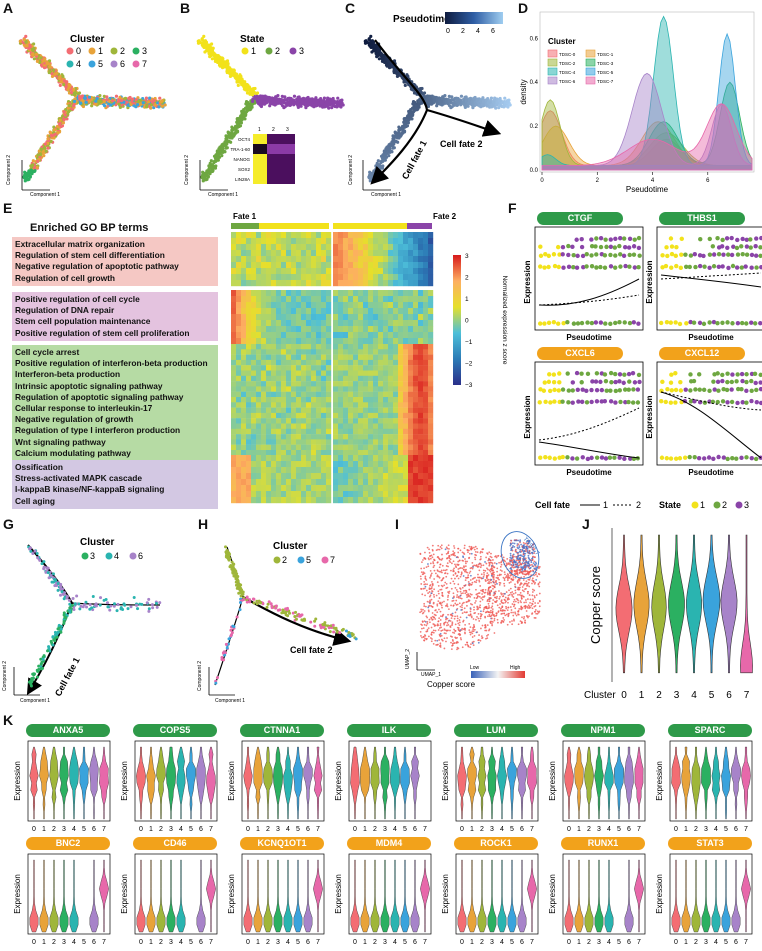  What do you see at coordinates (8, 208) in the screenshot?
I see `panel-label-e: E` at bounding box center [8, 208].